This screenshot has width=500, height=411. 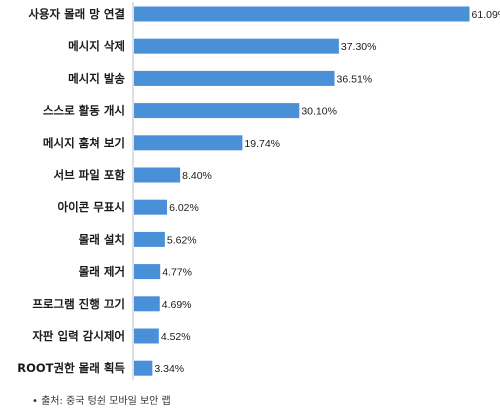 I want to click on value-label: 6.02%, so click(x=184, y=208).